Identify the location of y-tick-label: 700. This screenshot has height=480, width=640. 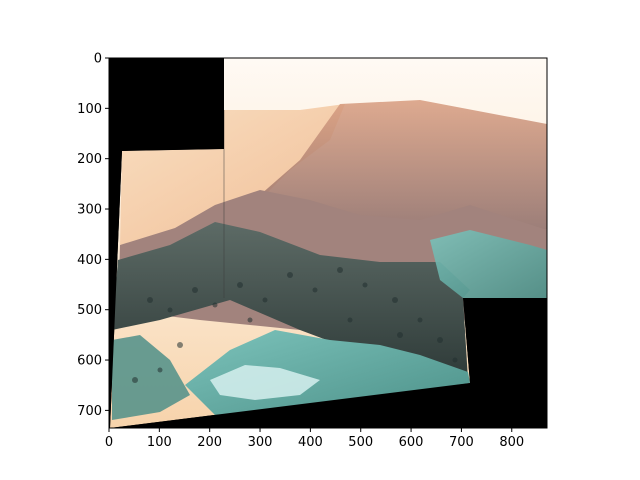
(89, 411).